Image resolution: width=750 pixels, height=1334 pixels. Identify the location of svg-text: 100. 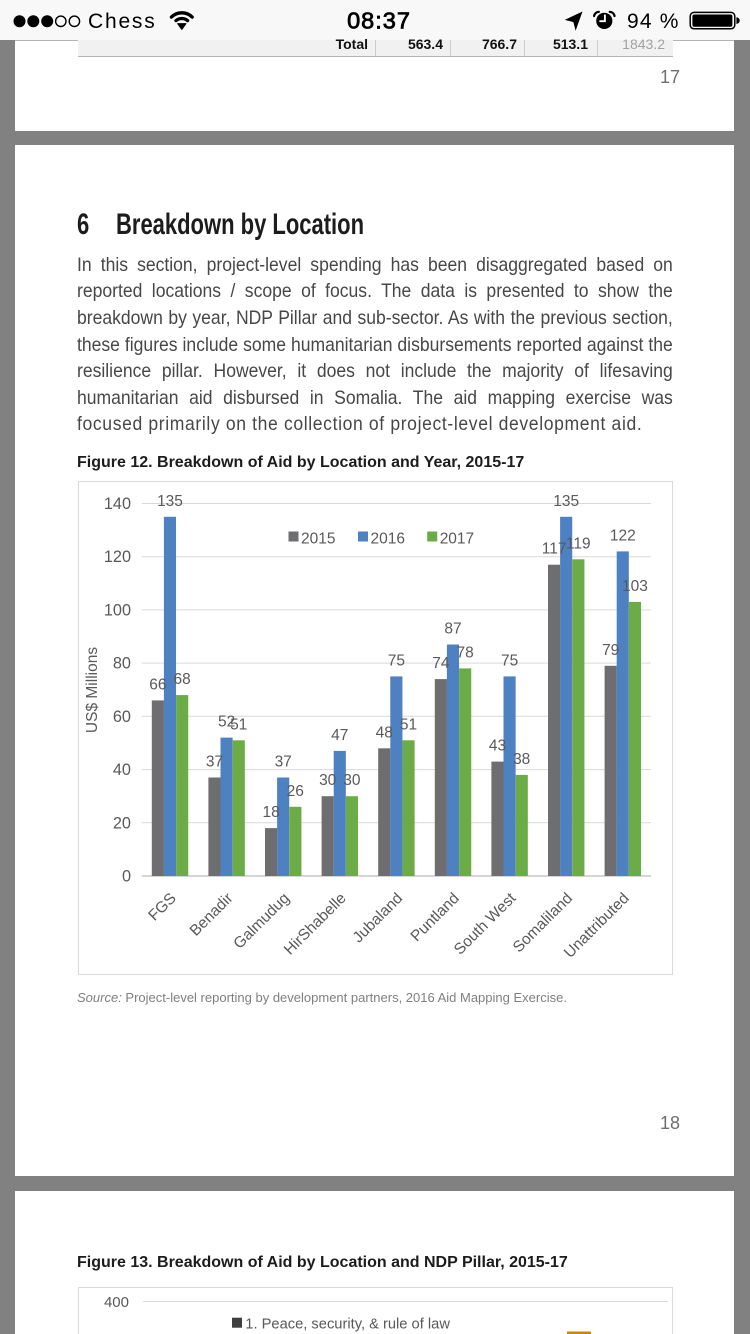
(117, 610).